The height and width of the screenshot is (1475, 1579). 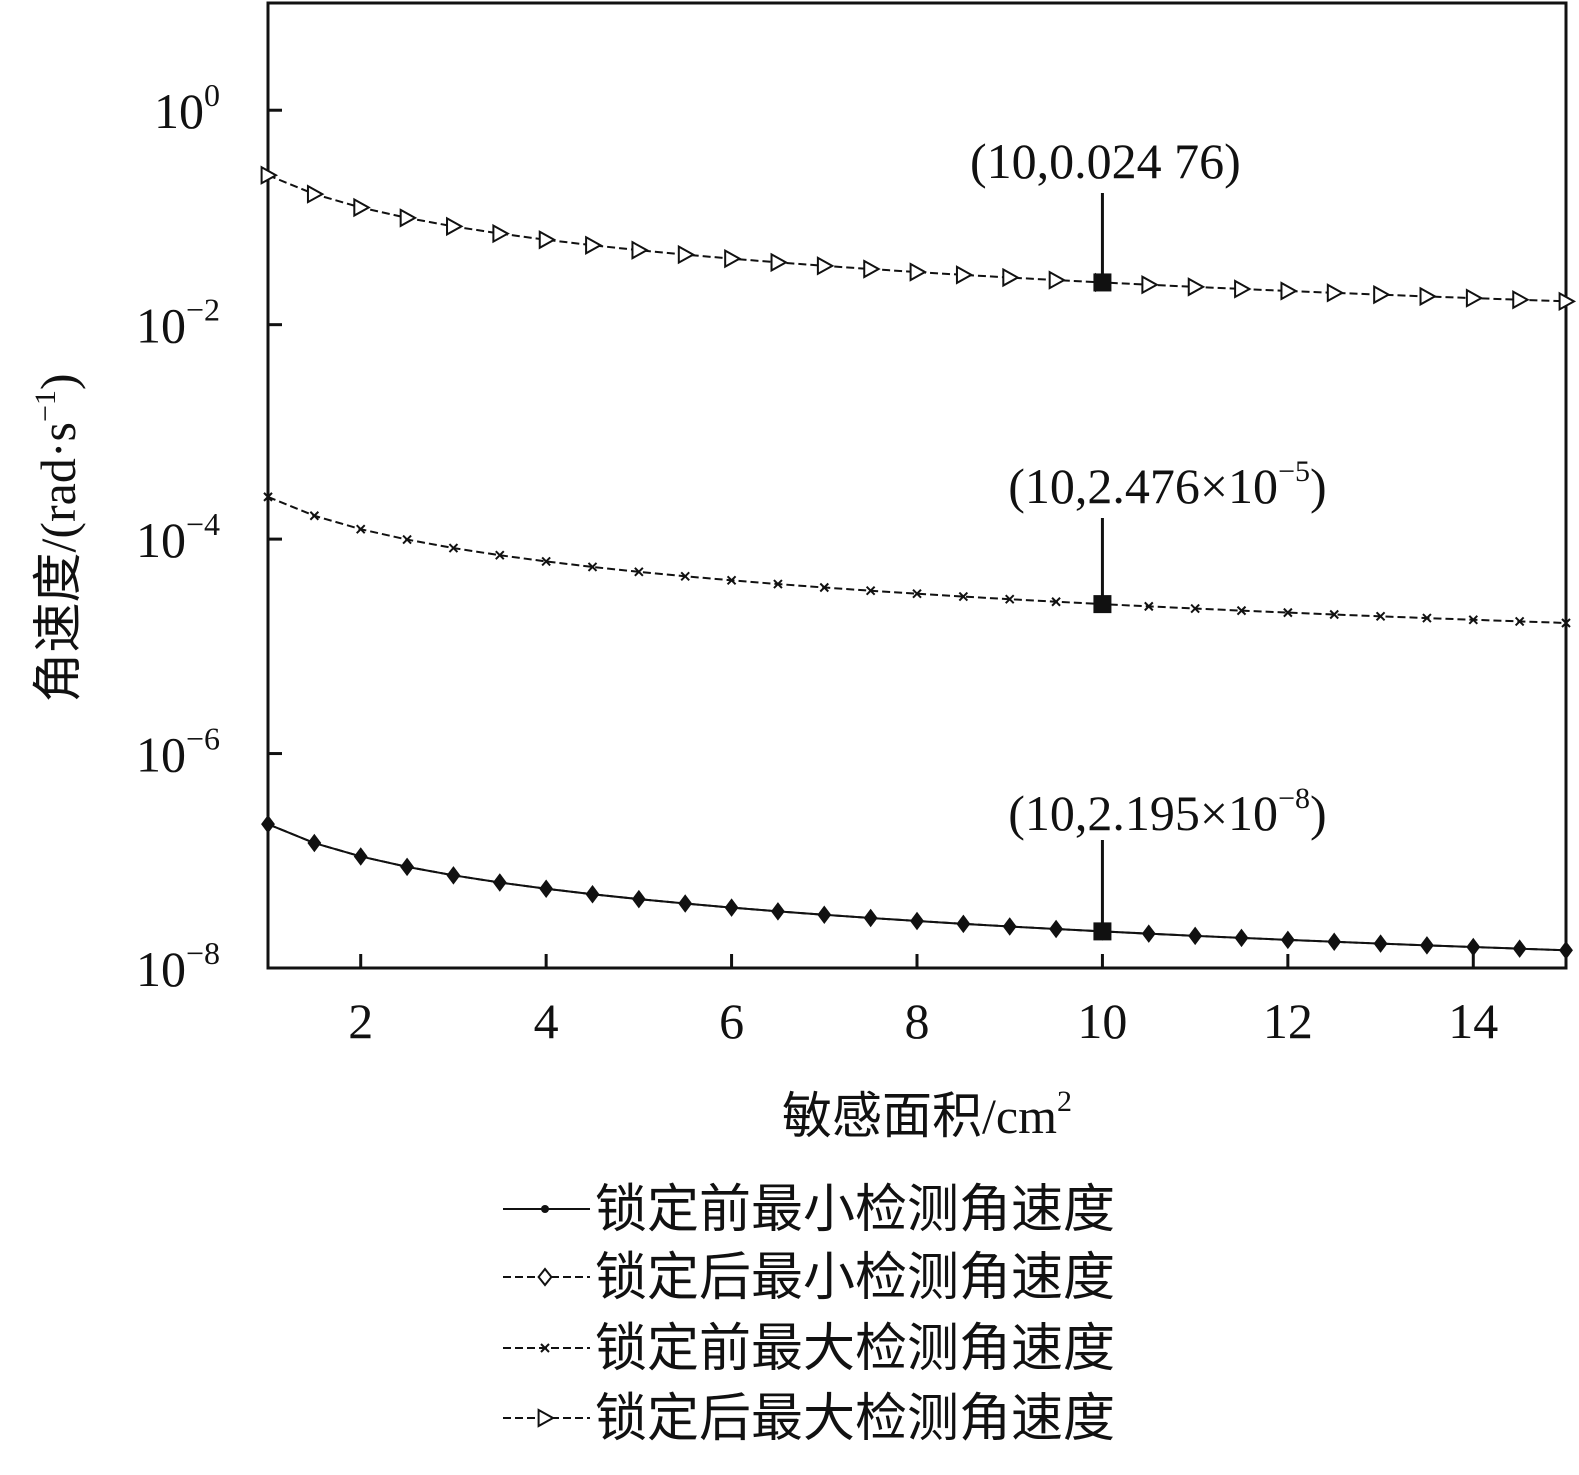 What do you see at coordinates (1167, 484) in the screenshot?
I see `annotation-label: (10,2.476×10−5)` at bounding box center [1167, 484].